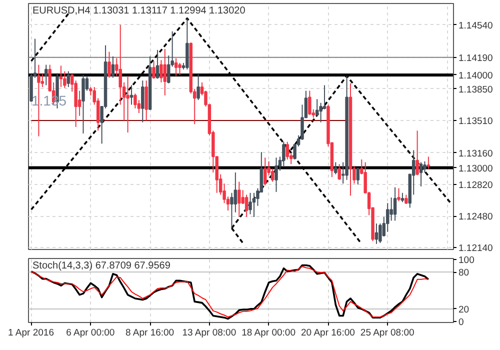  I want to click on y-tick-label: 1.12140, so click(475, 248).